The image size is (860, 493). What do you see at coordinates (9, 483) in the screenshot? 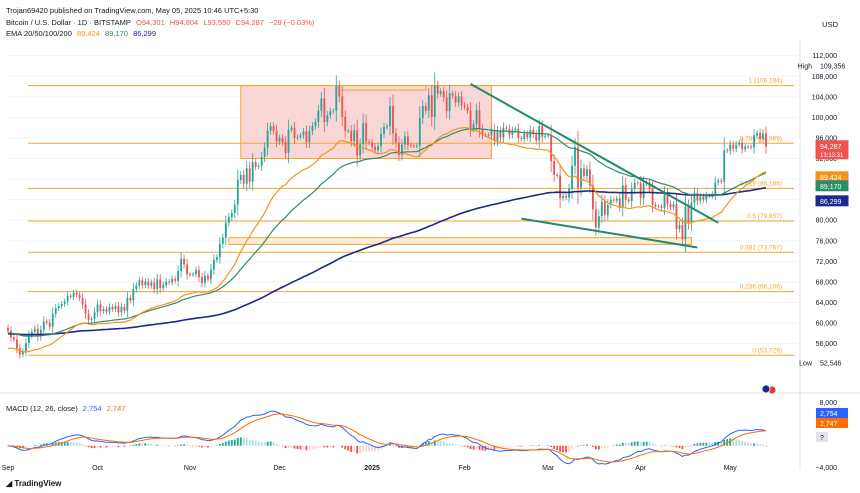
I see `tv-logo-icon: ◢` at bounding box center [9, 483].